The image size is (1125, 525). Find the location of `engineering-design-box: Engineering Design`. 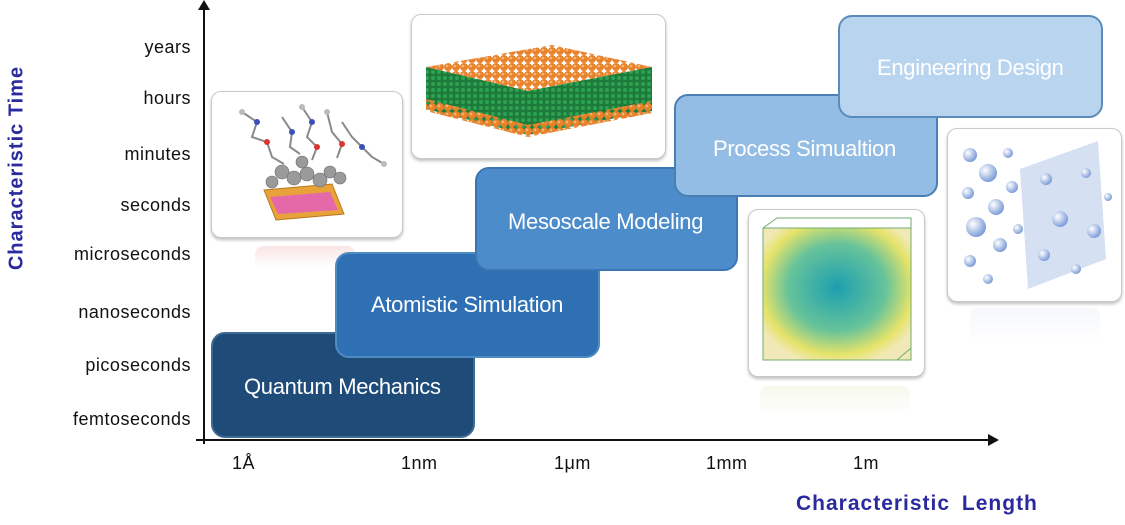

engineering-design-box: Engineering Design is located at coordinates (970, 66).